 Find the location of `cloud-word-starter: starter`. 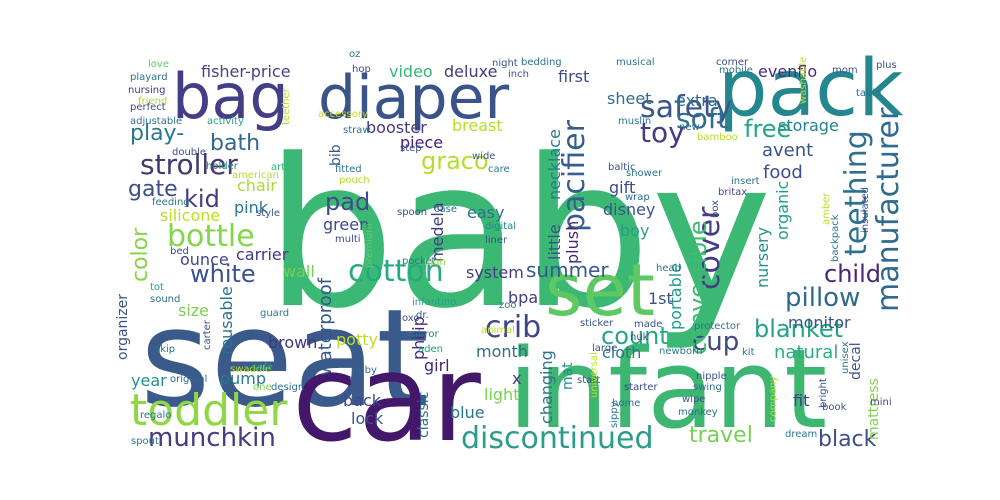

cloud-word-starter: starter is located at coordinates (641, 387).